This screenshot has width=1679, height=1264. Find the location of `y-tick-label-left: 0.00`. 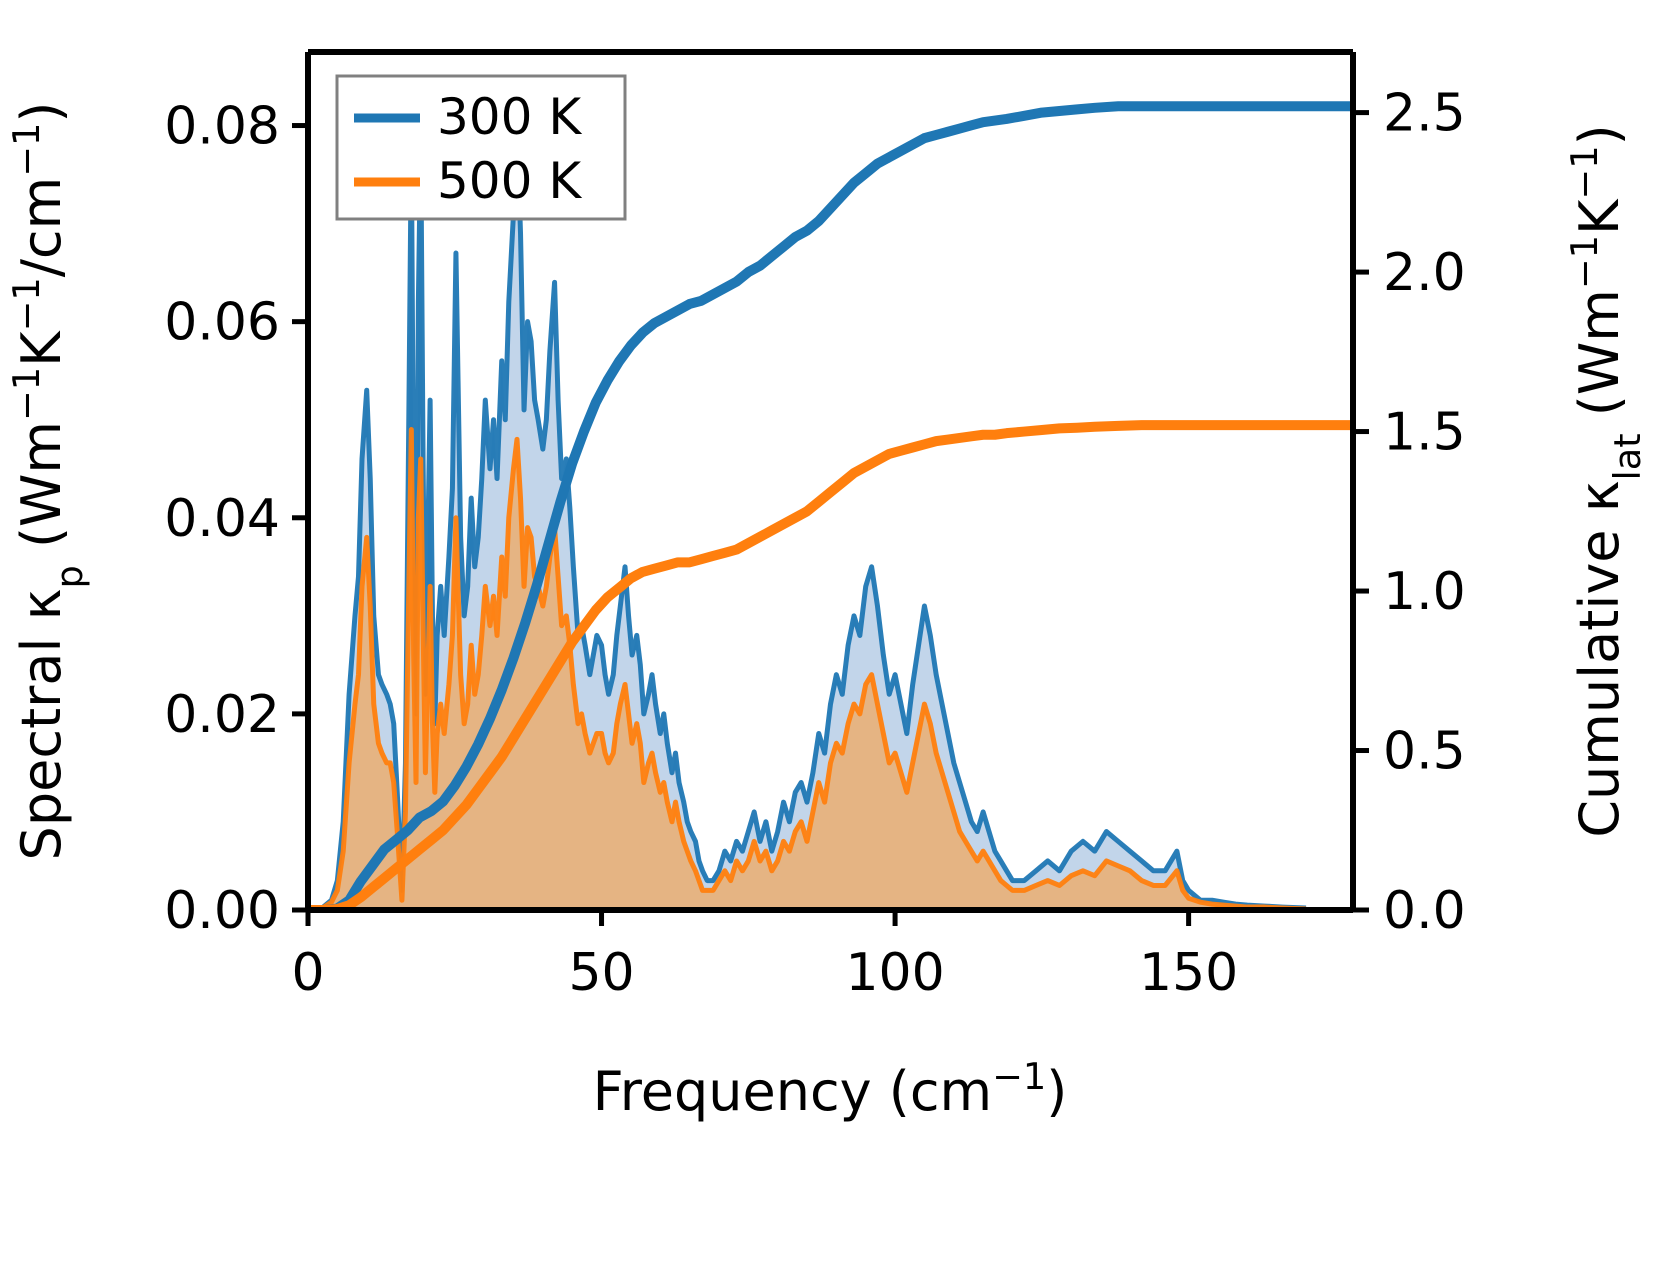

y-tick-label-left: 0.00 is located at coordinates (222, 911).